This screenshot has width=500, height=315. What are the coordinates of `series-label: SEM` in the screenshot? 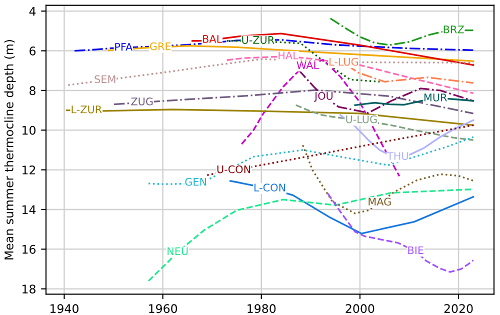 It's located at (105, 79).